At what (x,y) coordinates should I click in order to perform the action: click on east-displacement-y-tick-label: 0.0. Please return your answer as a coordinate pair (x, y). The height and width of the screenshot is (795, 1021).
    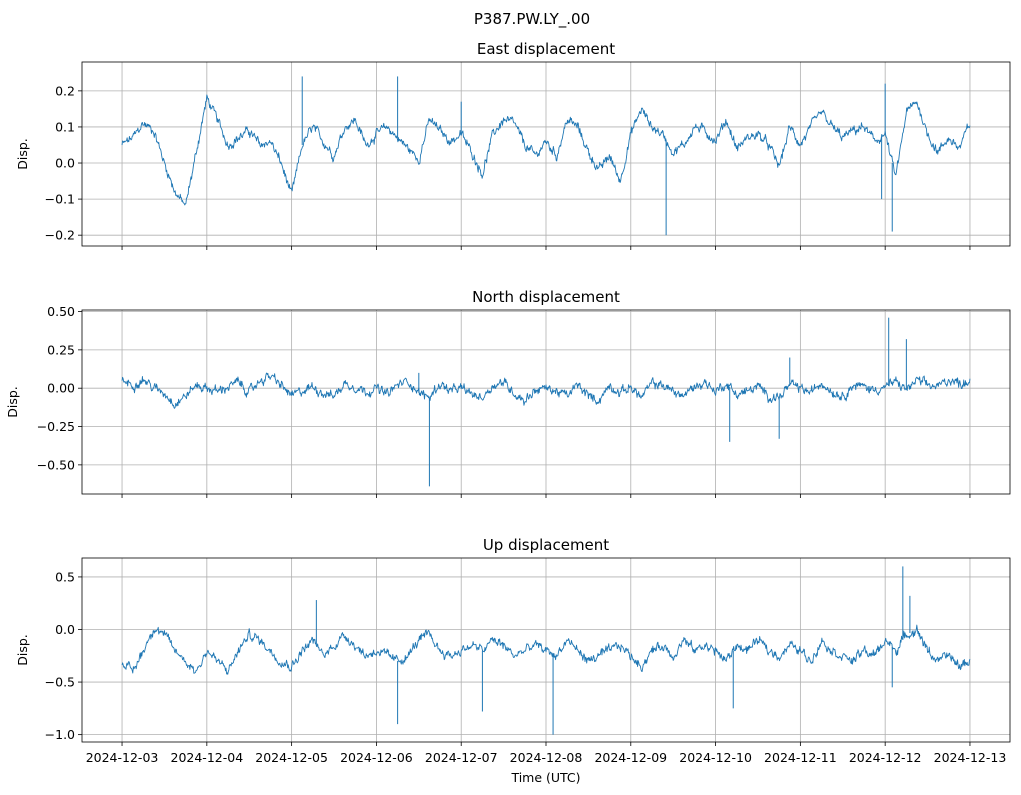
    Looking at the image, I should click on (65, 163).